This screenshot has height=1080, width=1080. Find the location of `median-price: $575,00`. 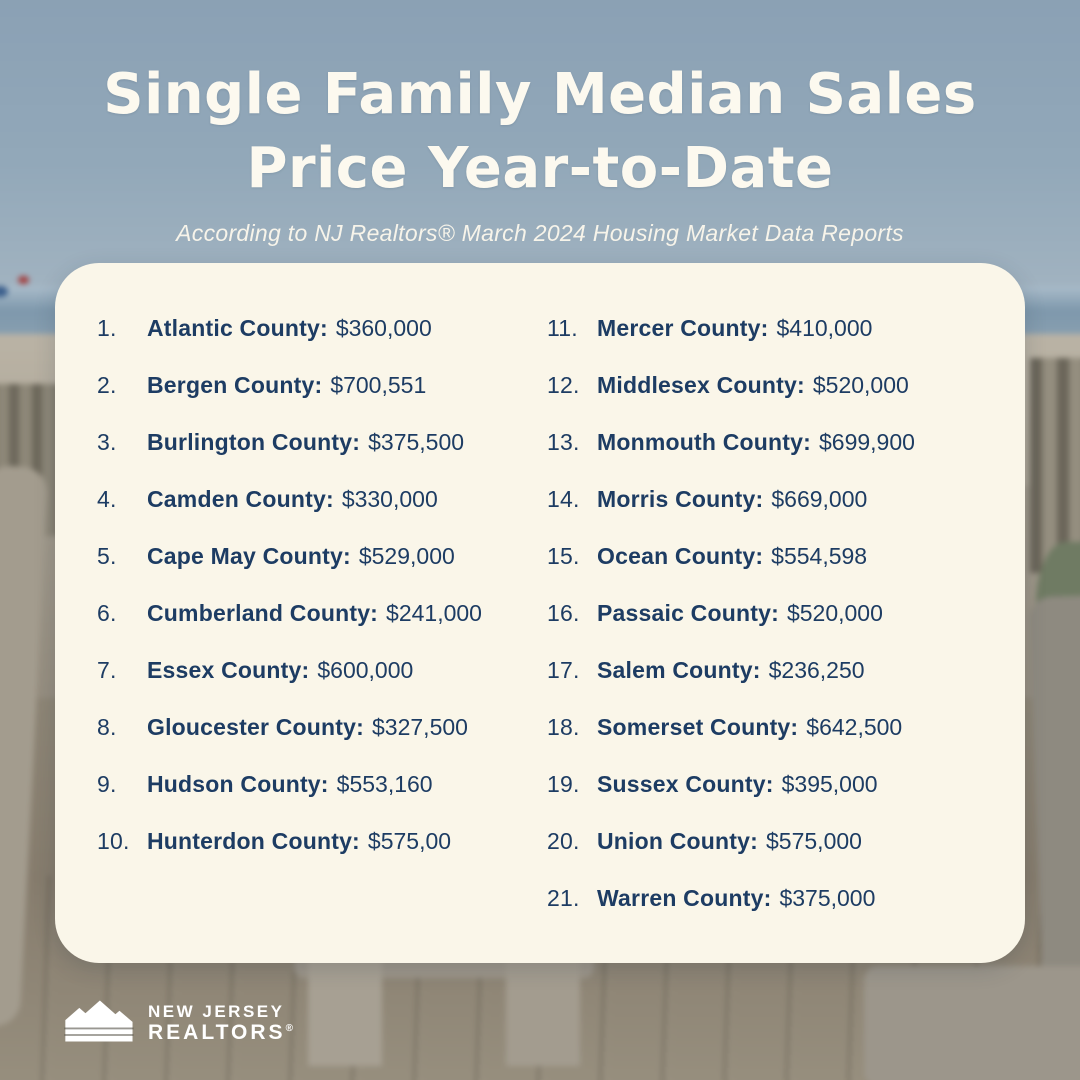

median-price: $575,00 is located at coordinates (409, 841).